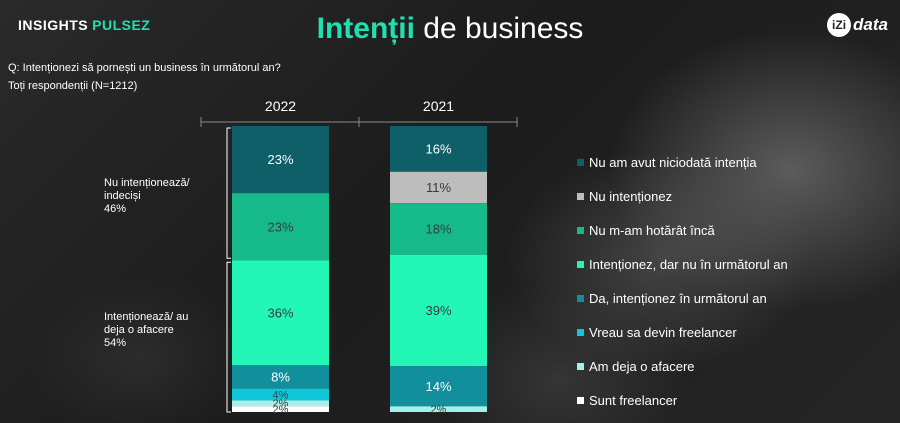 The height and width of the screenshot is (423, 900). Describe the element at coordinates (121, 25) in the screenshot. I see `brand-accent: PULSEZ` at that location.